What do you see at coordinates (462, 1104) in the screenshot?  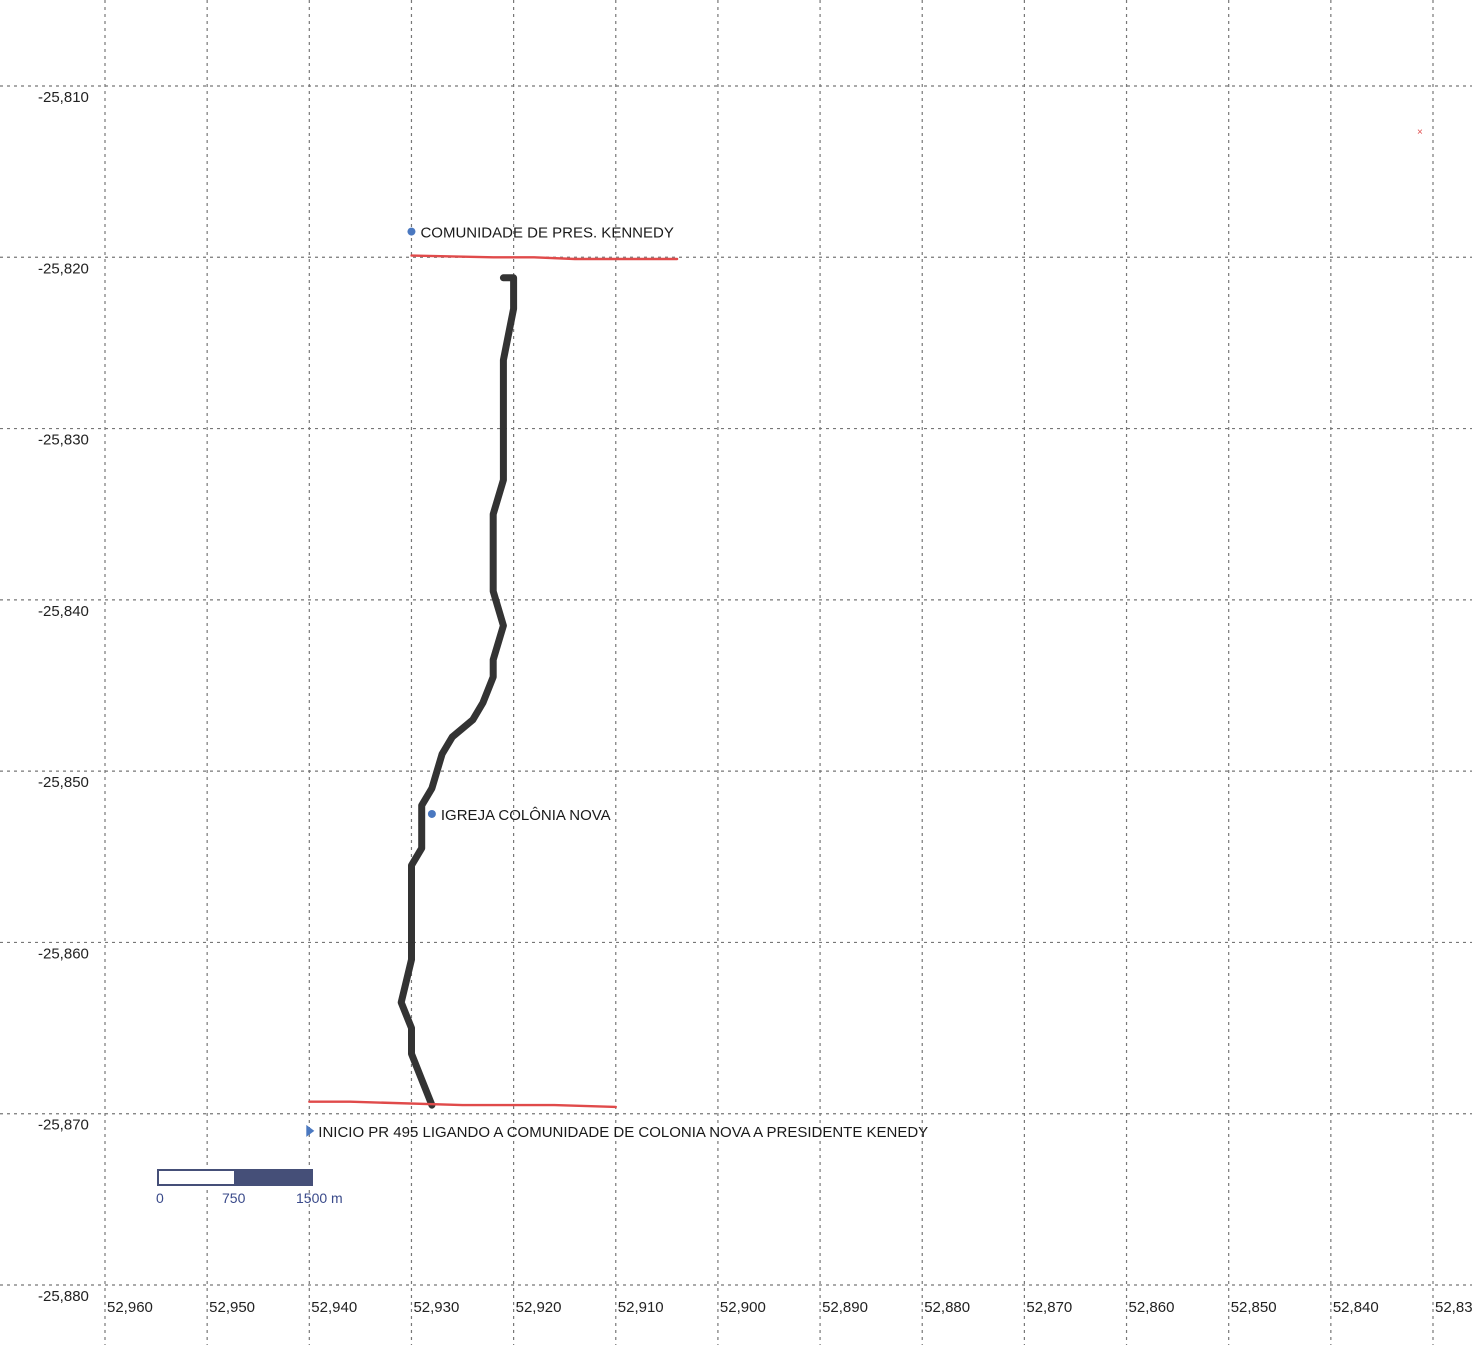 I see `red-line-south` at bounding box center [462, 1104].